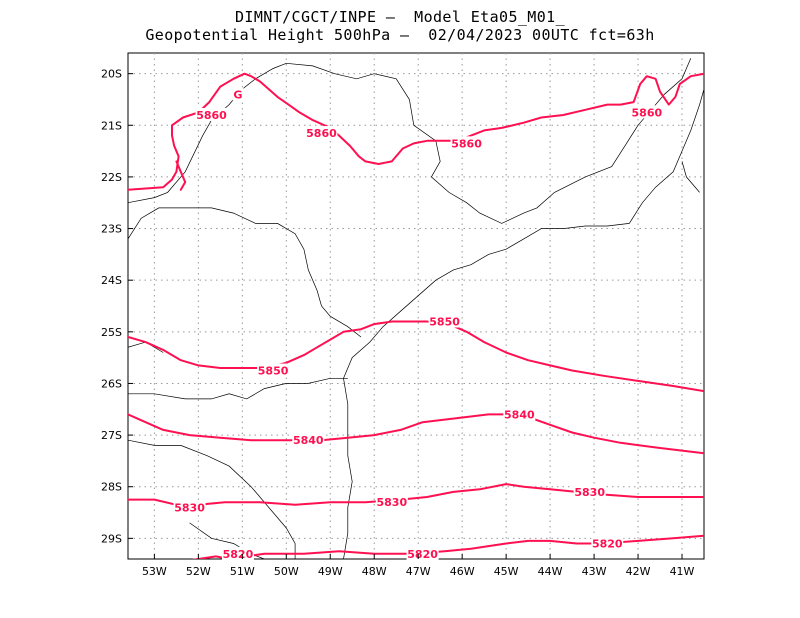 This screenshot has height=618, width=800. What do you see at coordinates (111, 332) in the screenshot?
I see `tick-label-y-5: 25S` at bounding box center [111, 332].